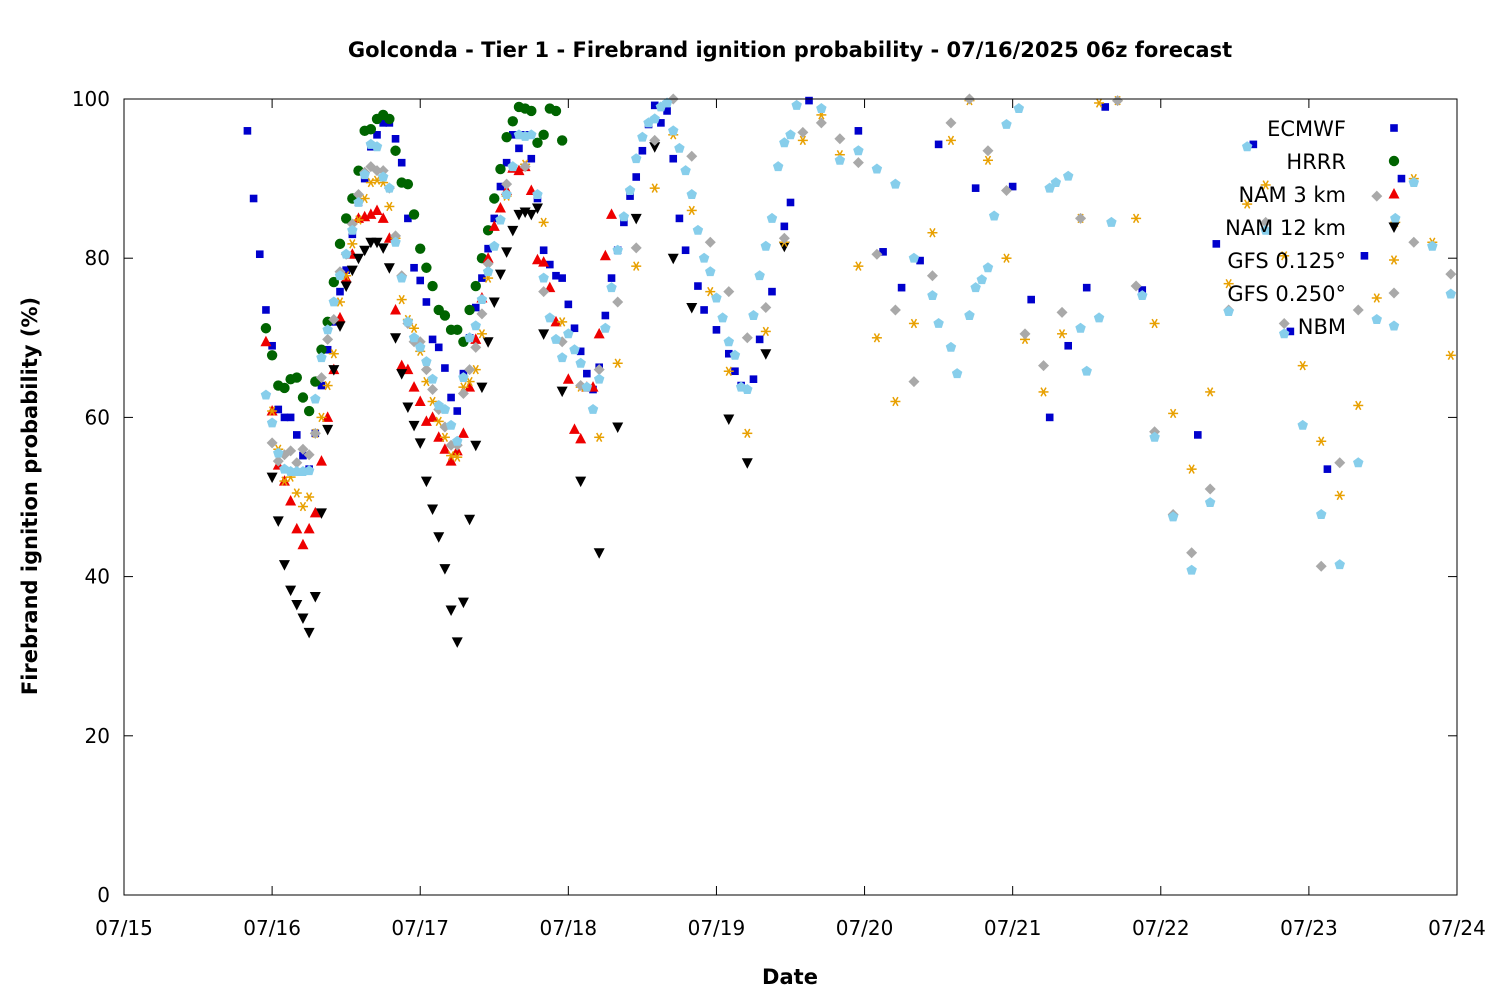  Describe the element at coordinates (1394, 193) in the screenshot. I see `legend-marker` at that location.